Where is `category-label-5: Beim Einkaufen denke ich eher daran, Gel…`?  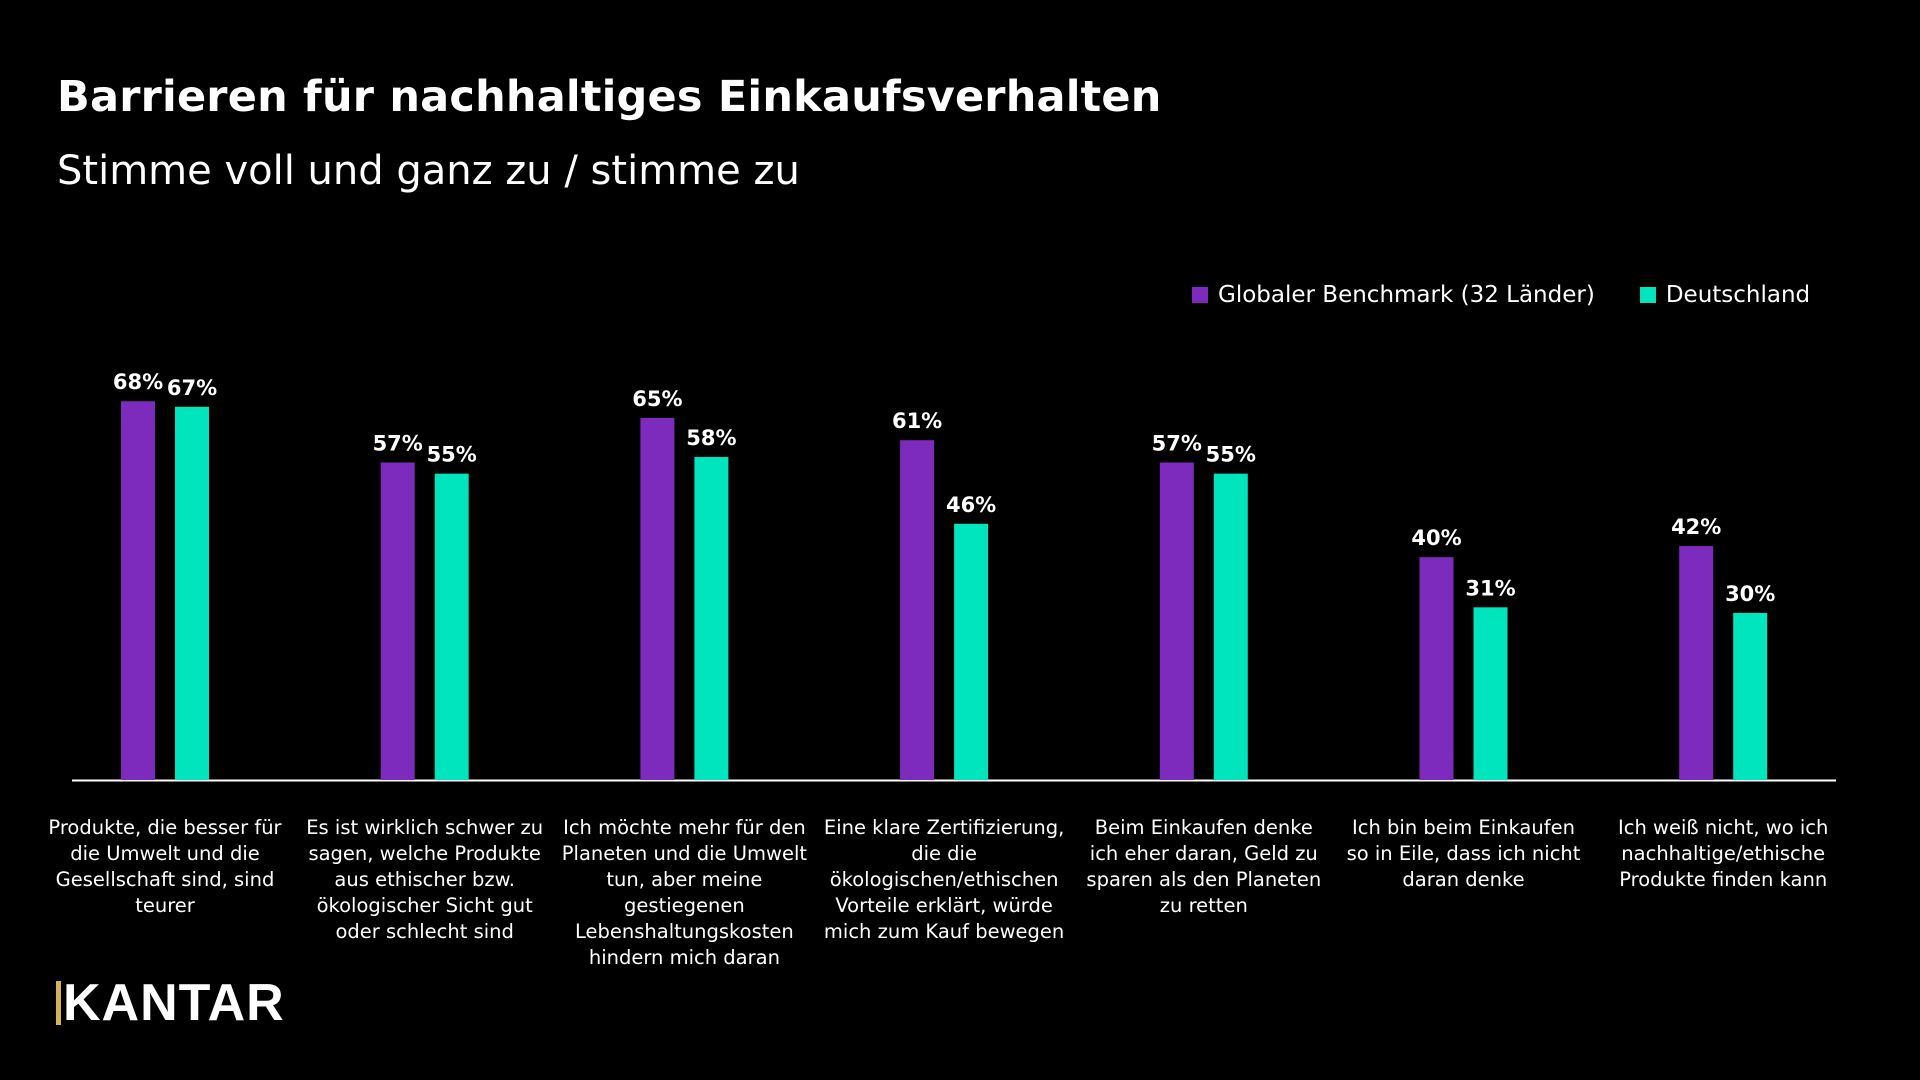 category-label-5: Beim Einkaufen denke ich eher daran, Gel… is located at coordinates (1204, 866).